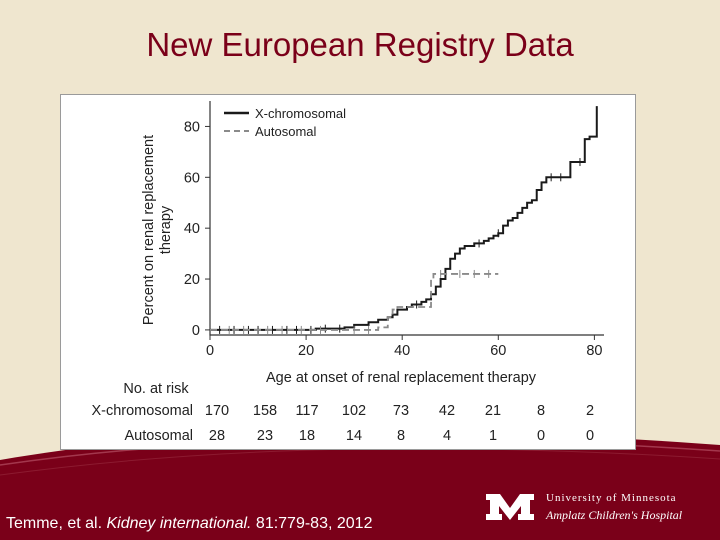 Image resolution: width=720 pixels, height=540 pixels. Describe the element at coordinates (192, 229) in the screenshot. I see `y-tick-label: 40` at that location.